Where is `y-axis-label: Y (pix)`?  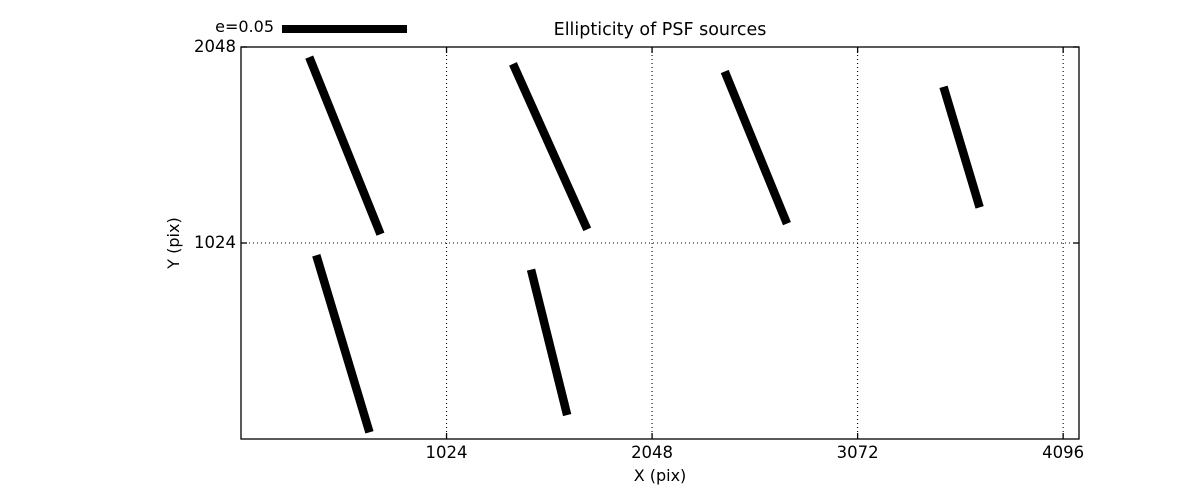 y-axis-label: Y (pix) is located at coordinates (173, 243).